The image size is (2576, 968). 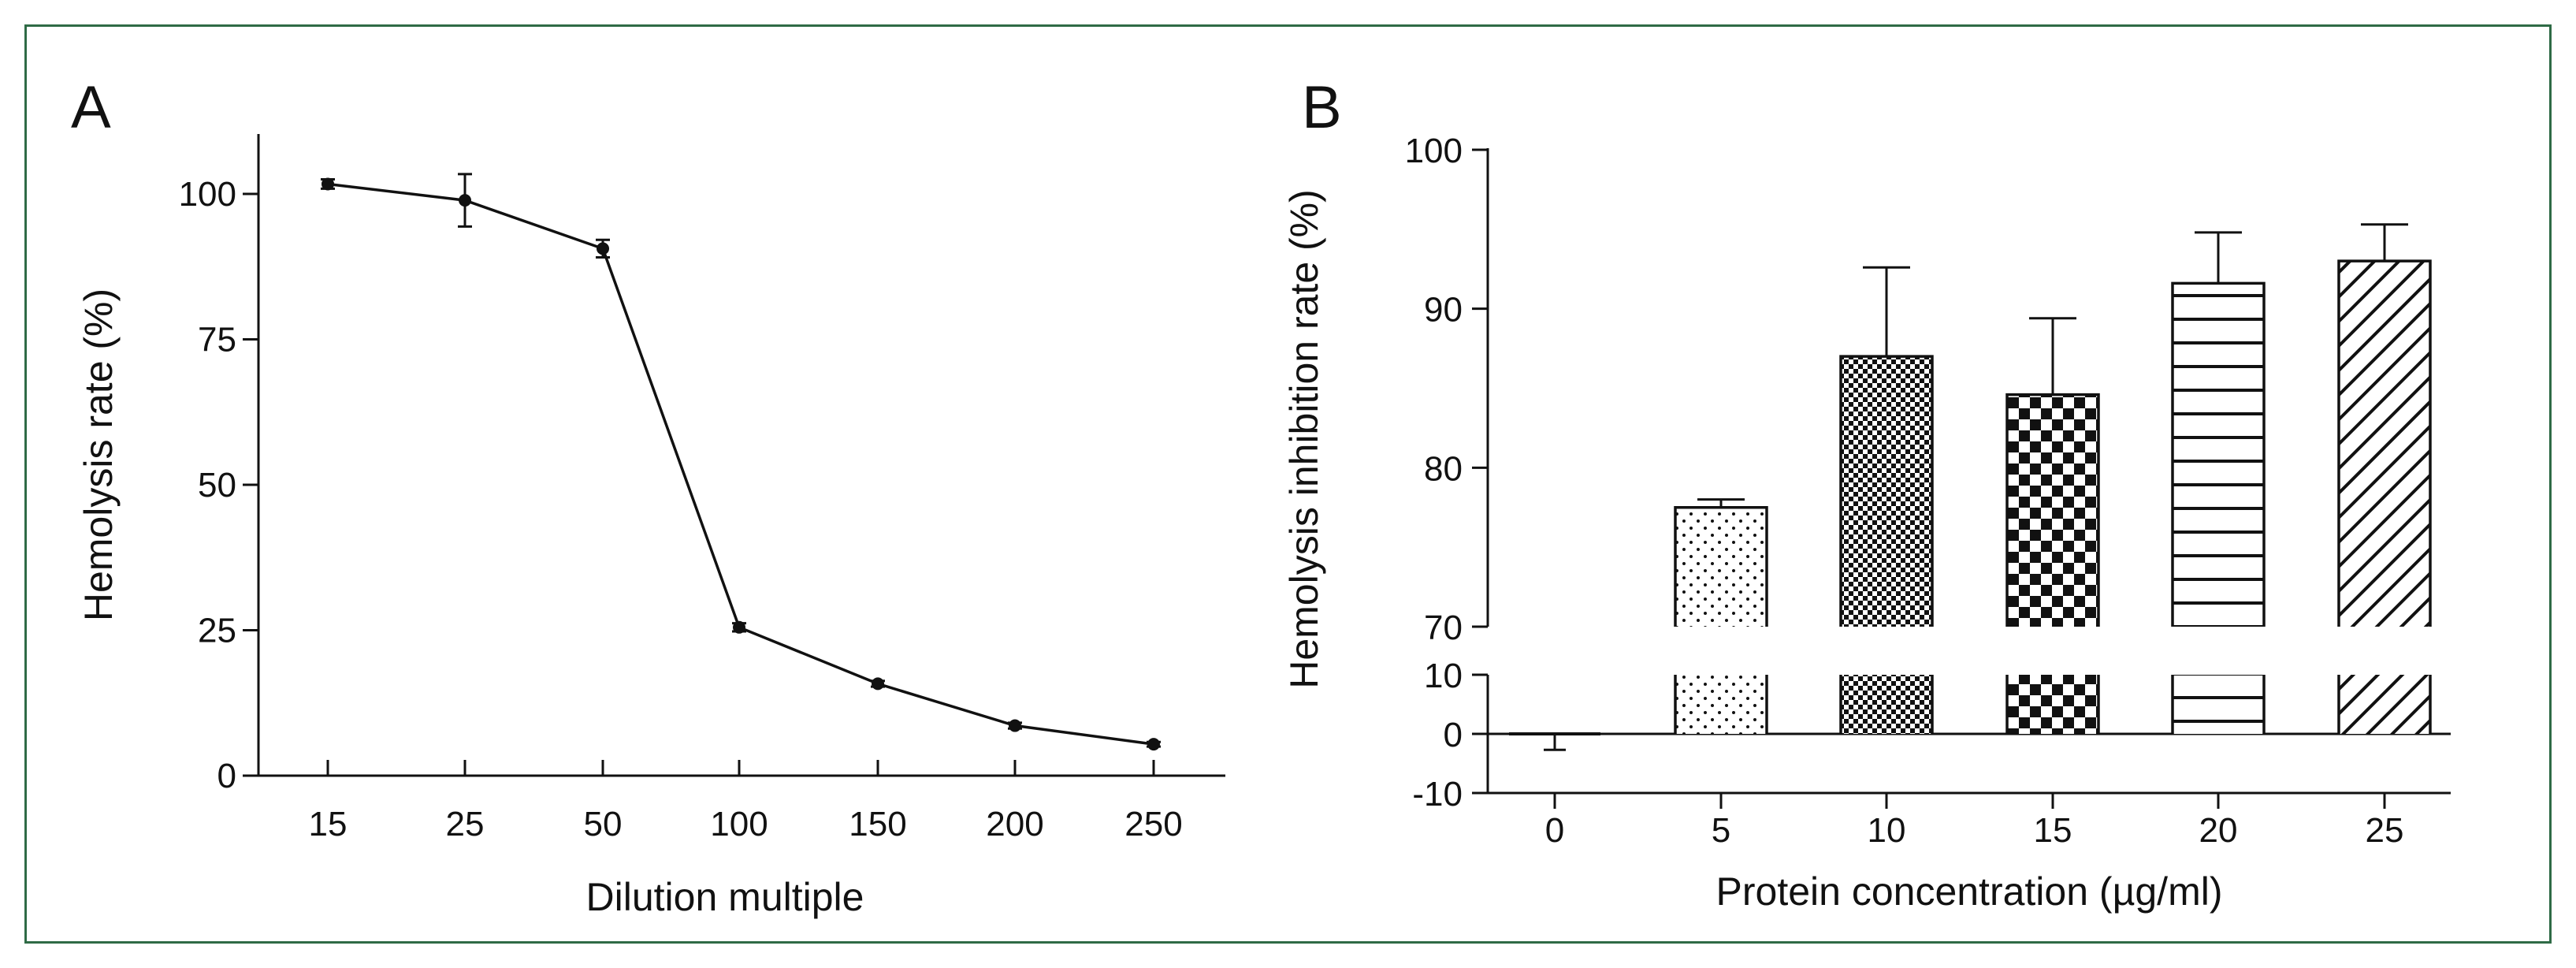 What do you see at coordinates (226, 776) in the screenshot?
I see `panel-a-ytick-label: 0` at bounding box center [226, 776].